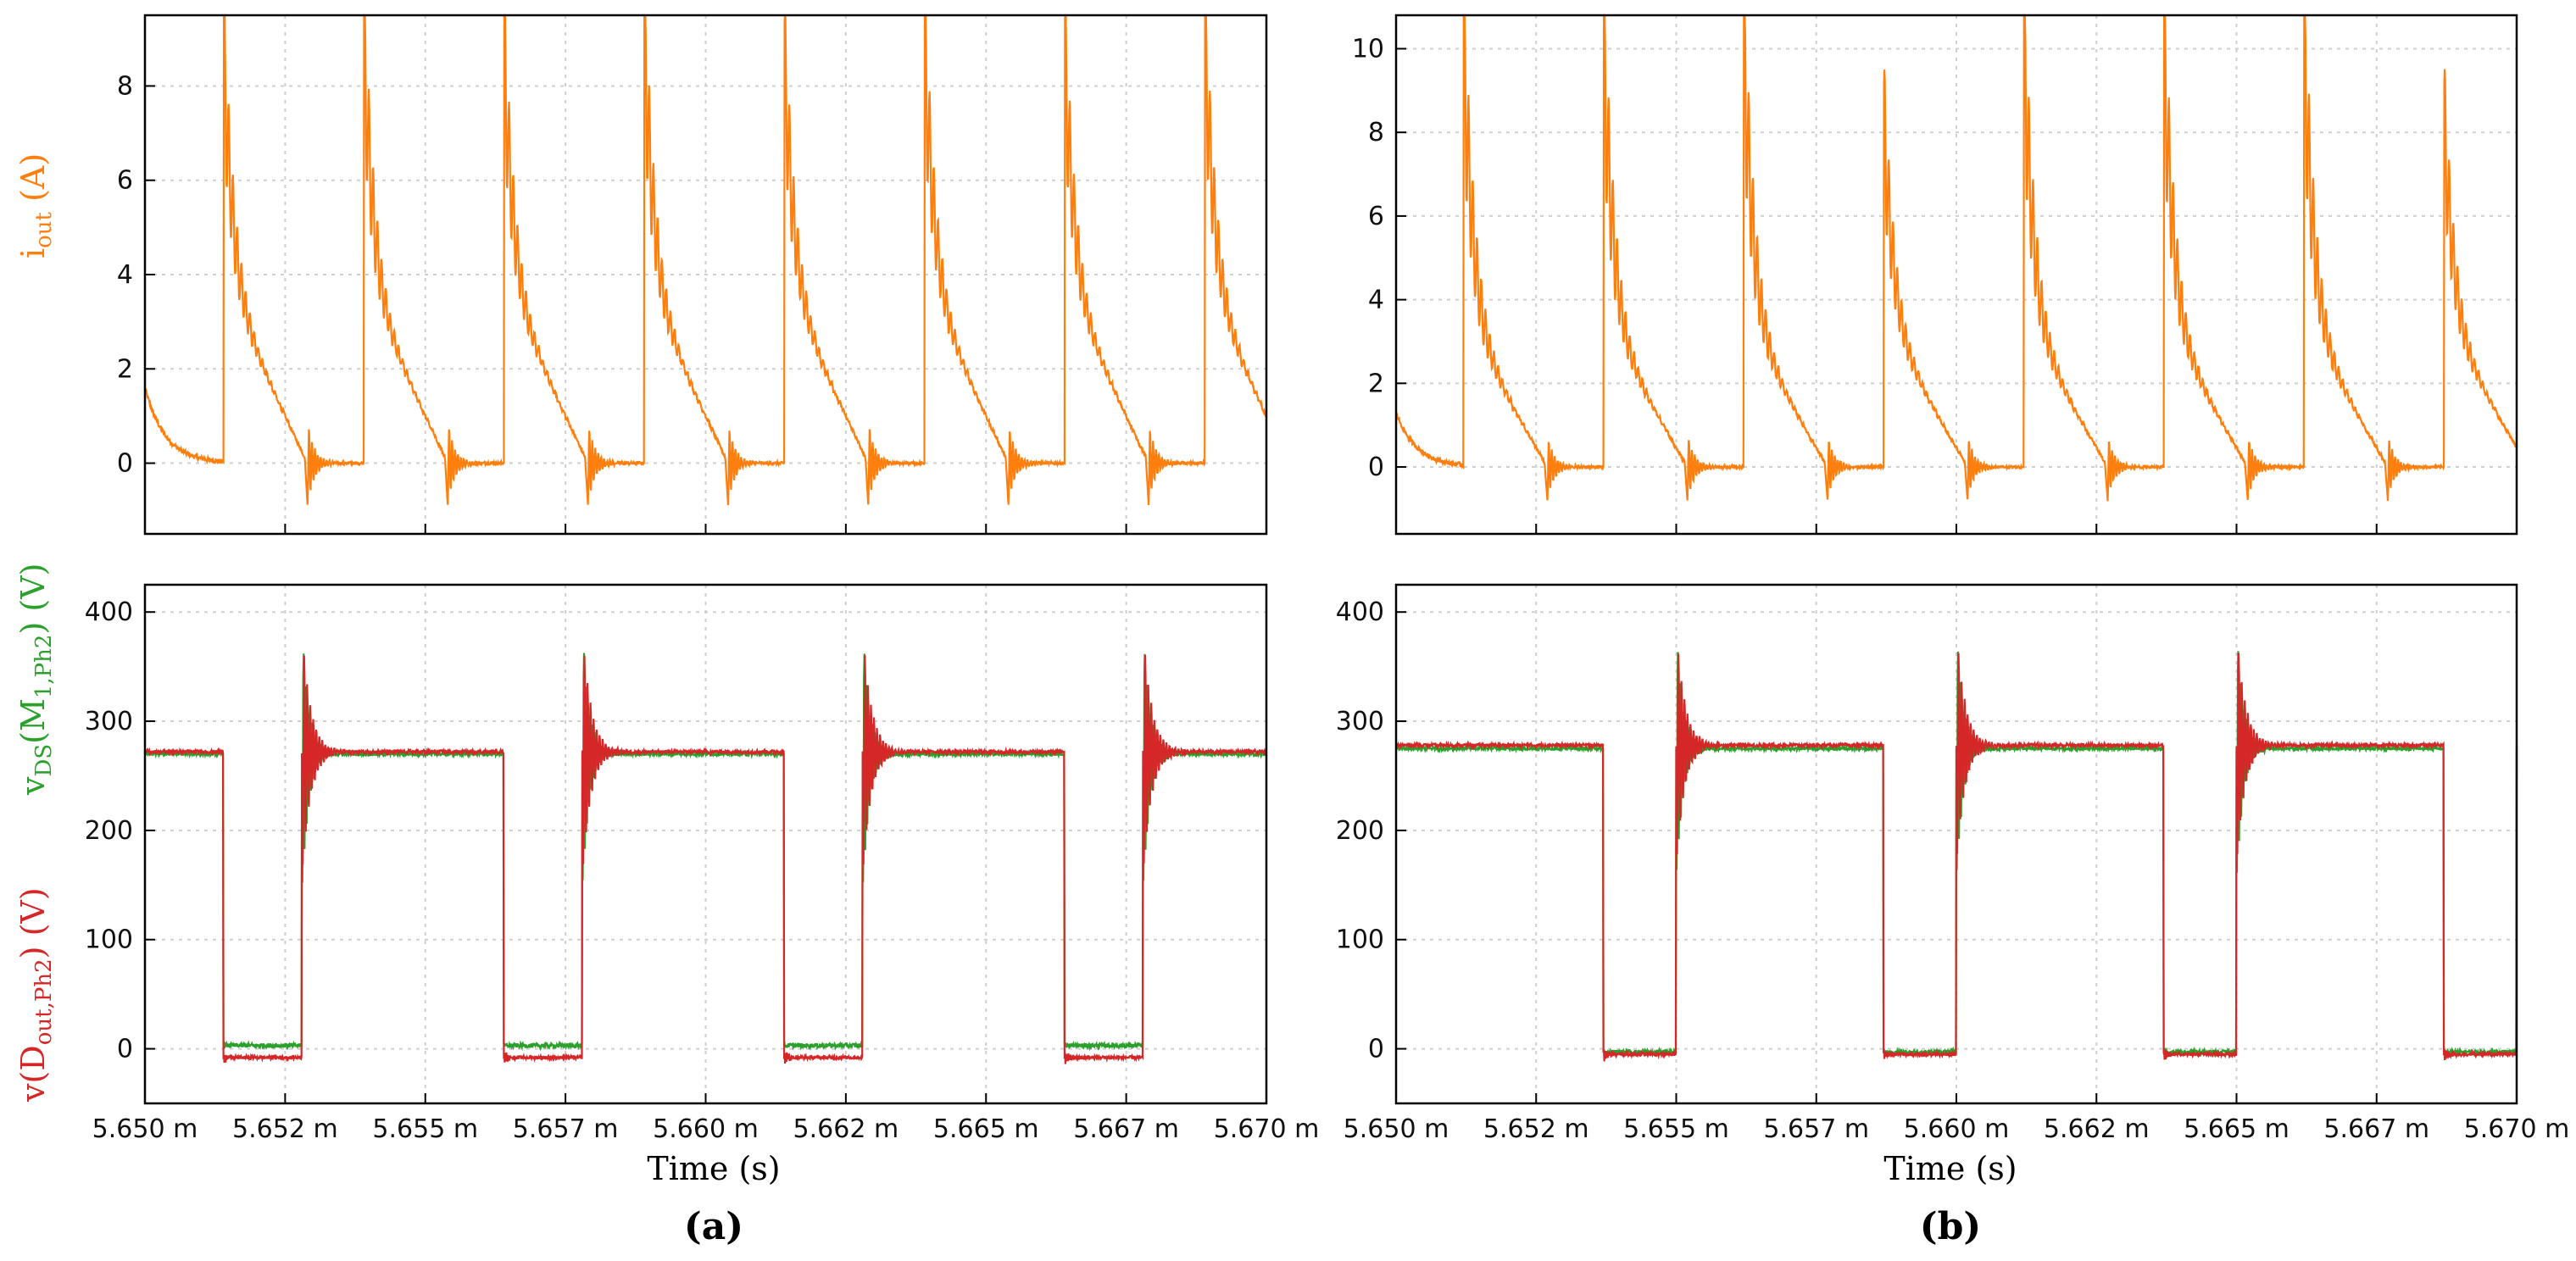  Describe the element at coordinates (713, 1226) in the screenshot. I see `panel-label-a: (a)` at that location.